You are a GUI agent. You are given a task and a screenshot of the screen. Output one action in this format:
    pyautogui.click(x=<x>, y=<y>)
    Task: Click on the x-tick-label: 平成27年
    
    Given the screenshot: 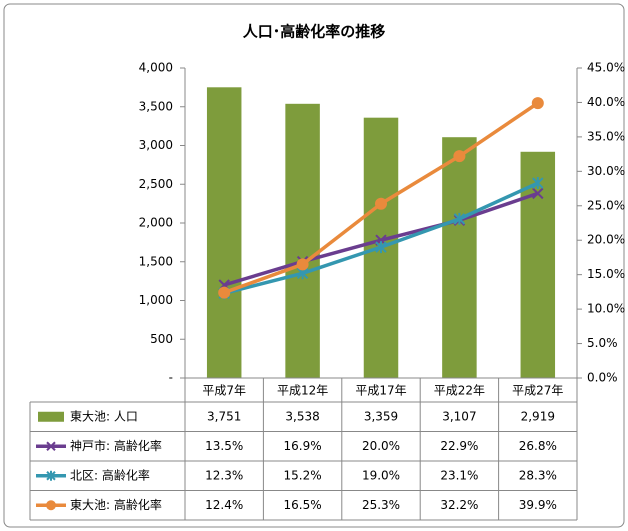 What is the action you would take?
    pyautogui.click(x=537, y=391)
    